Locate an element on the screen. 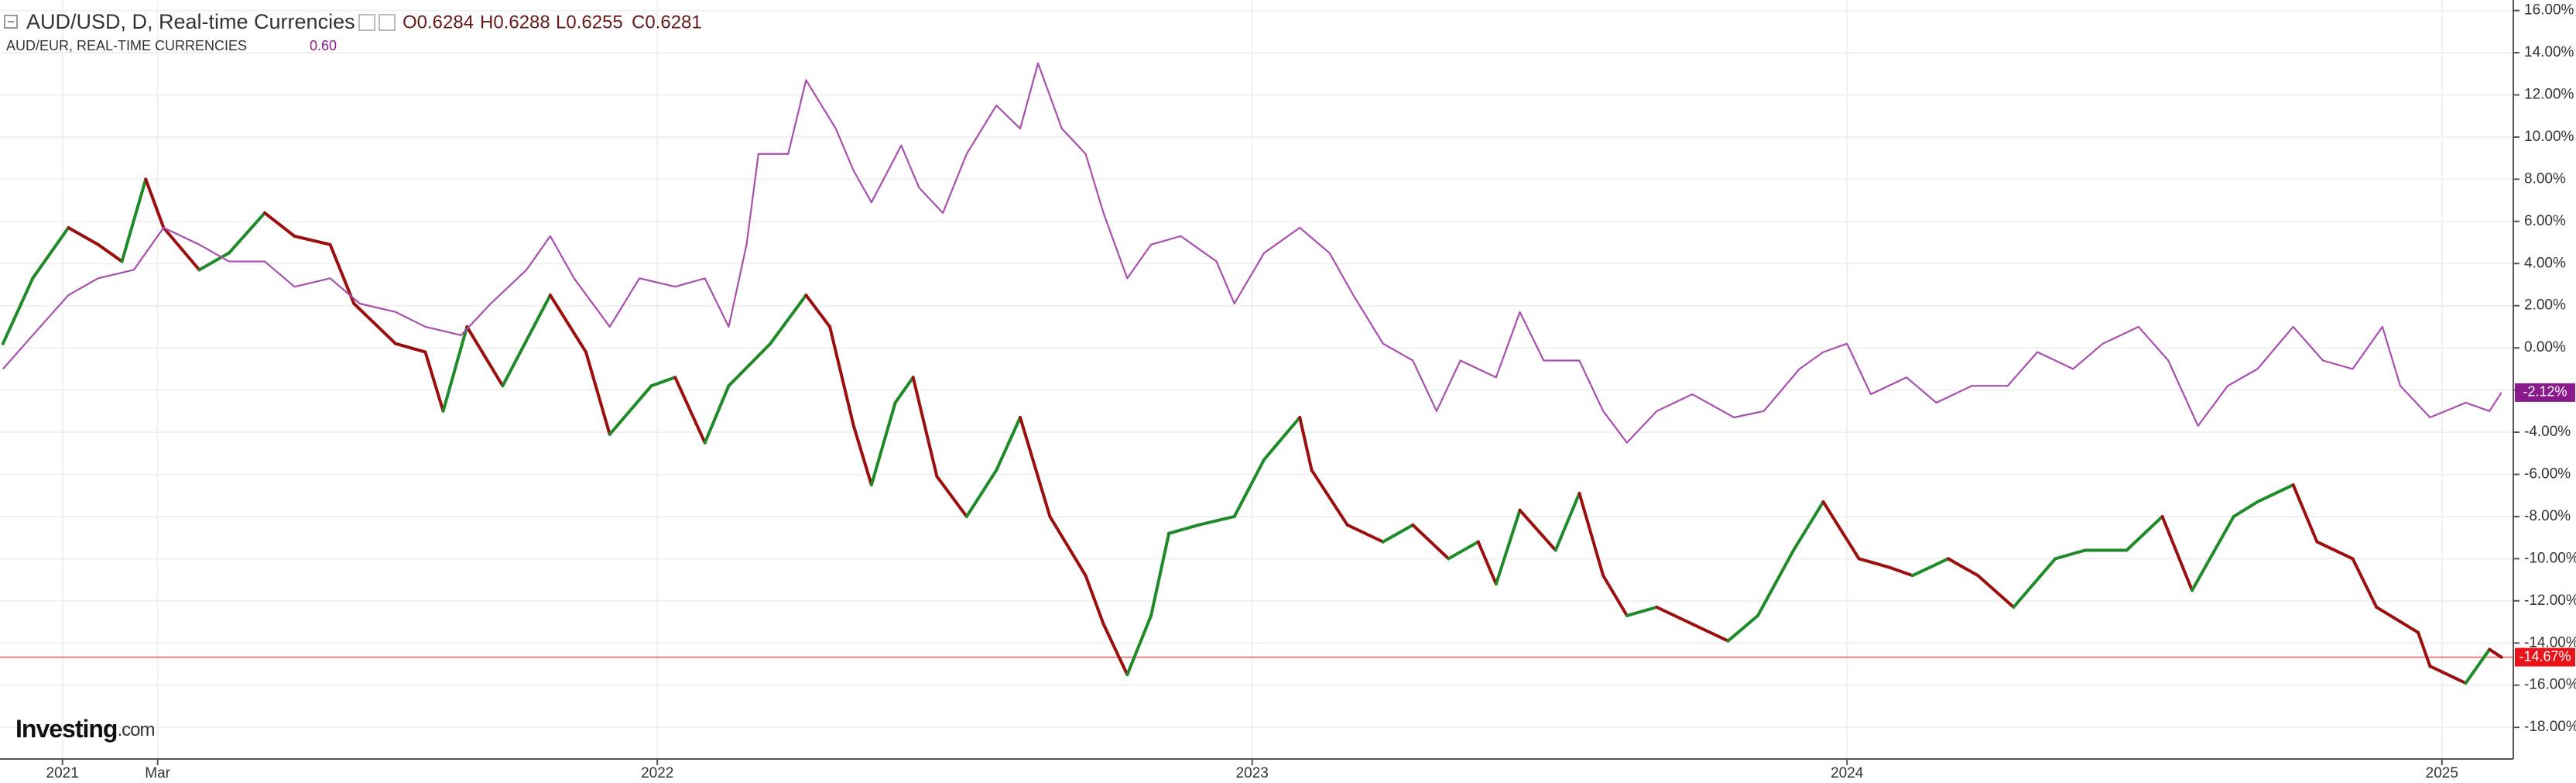 The image size is (2576, 783). x-tick-label: 2023 is located at coordinates (1252, 773).